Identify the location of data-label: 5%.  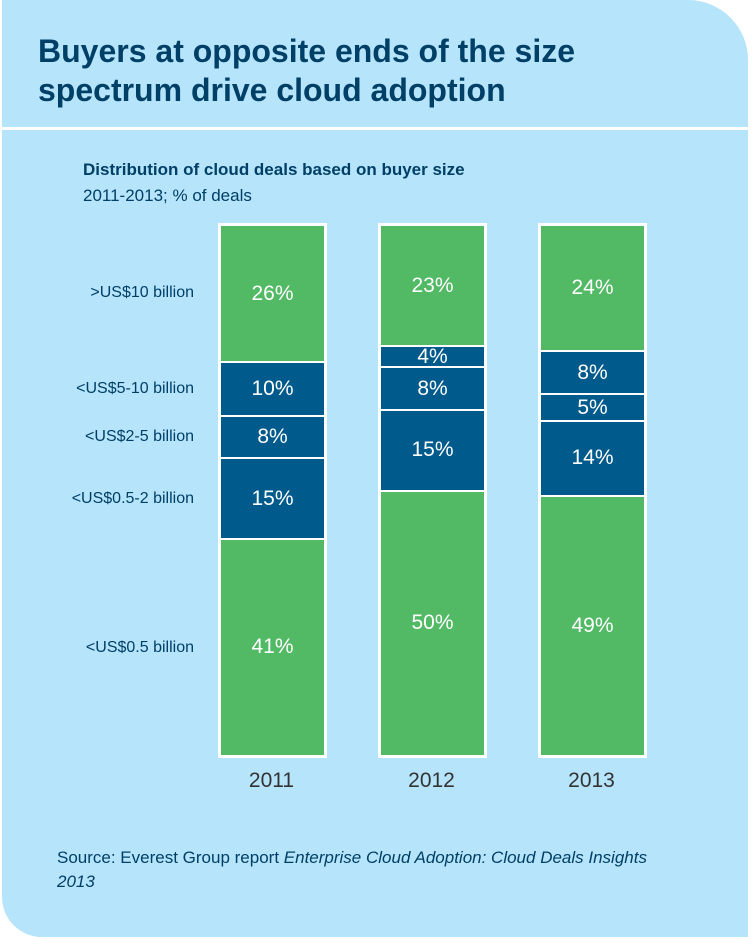
(592, 407).